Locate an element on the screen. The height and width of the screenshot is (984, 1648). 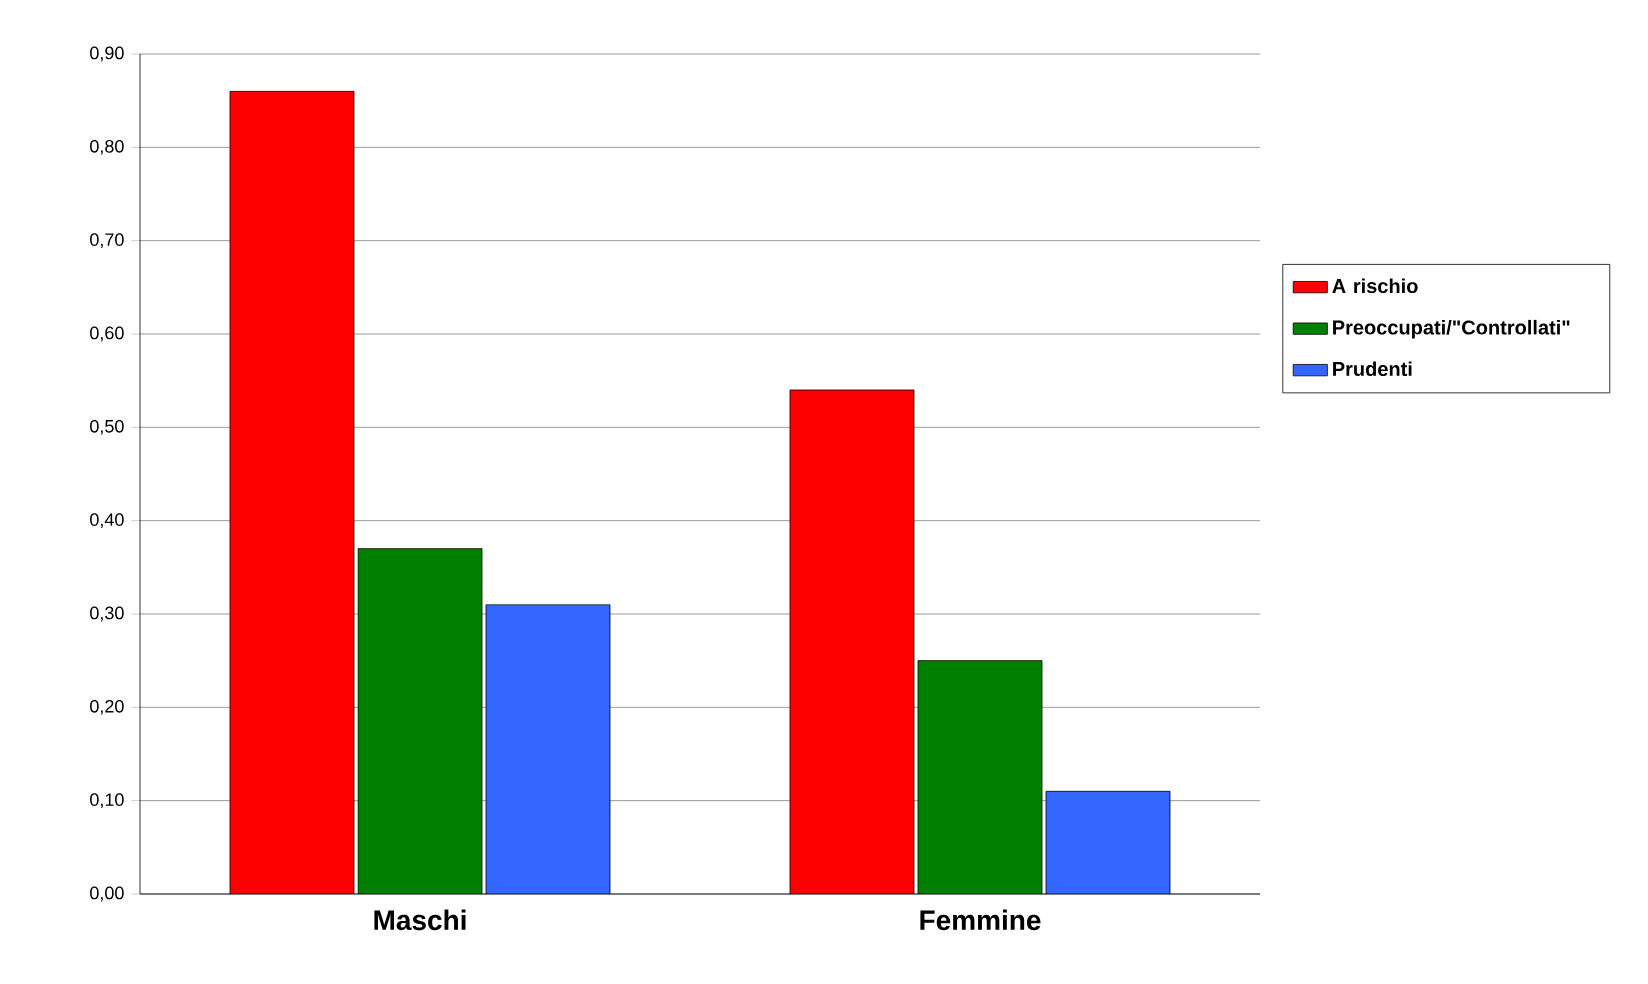
legend-label: Preoccupati/"Controllati" is located at coordinates (1451, 329).